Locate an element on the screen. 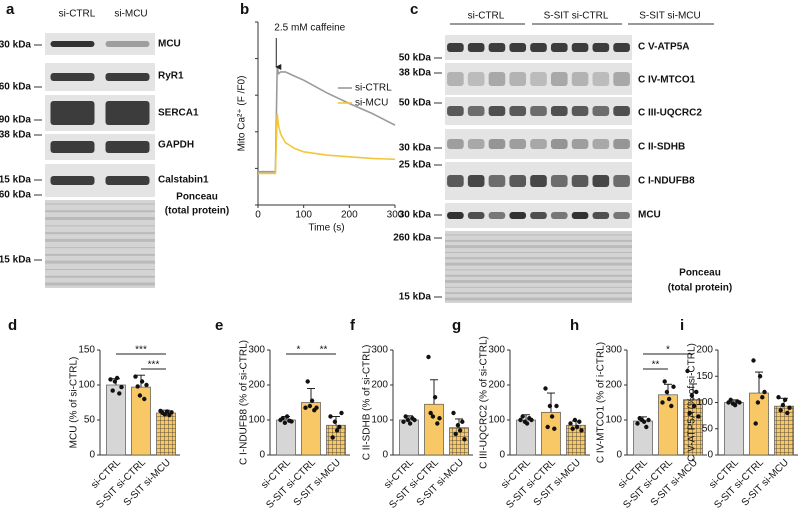  protein-label: C IV-MTCO1 is located at coordinates (667, 80).